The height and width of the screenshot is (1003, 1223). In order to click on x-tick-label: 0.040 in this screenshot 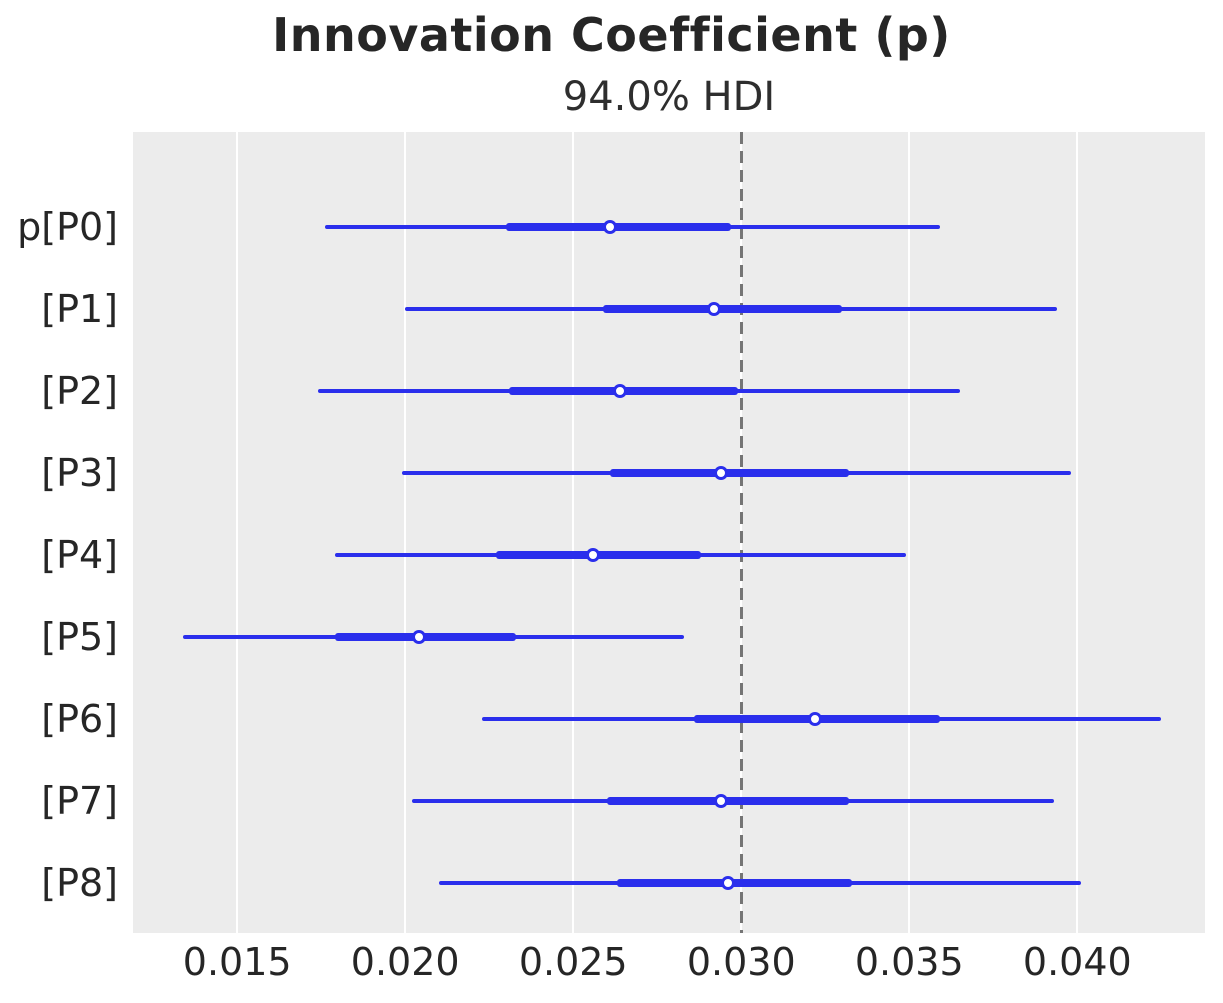, I will do `click(1077, 962)`.